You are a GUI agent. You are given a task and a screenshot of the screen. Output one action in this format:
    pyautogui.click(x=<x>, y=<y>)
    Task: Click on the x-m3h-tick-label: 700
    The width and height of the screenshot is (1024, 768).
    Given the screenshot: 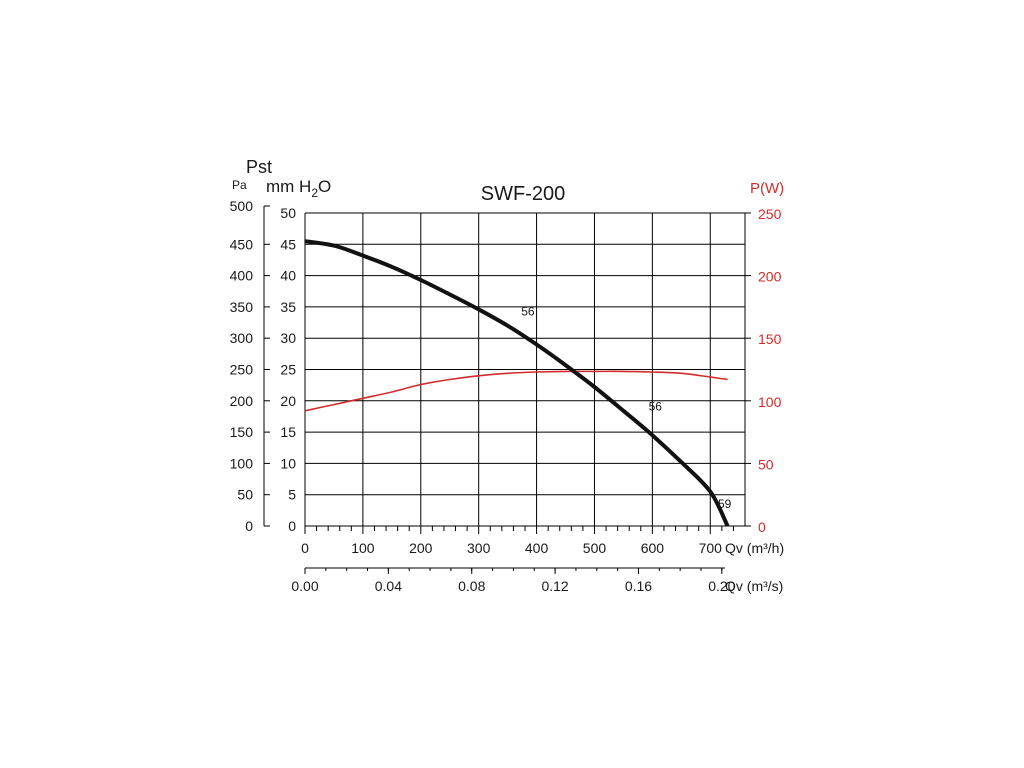 What is the action you would take?
    pyautogui.click(x=711, y=548)
    